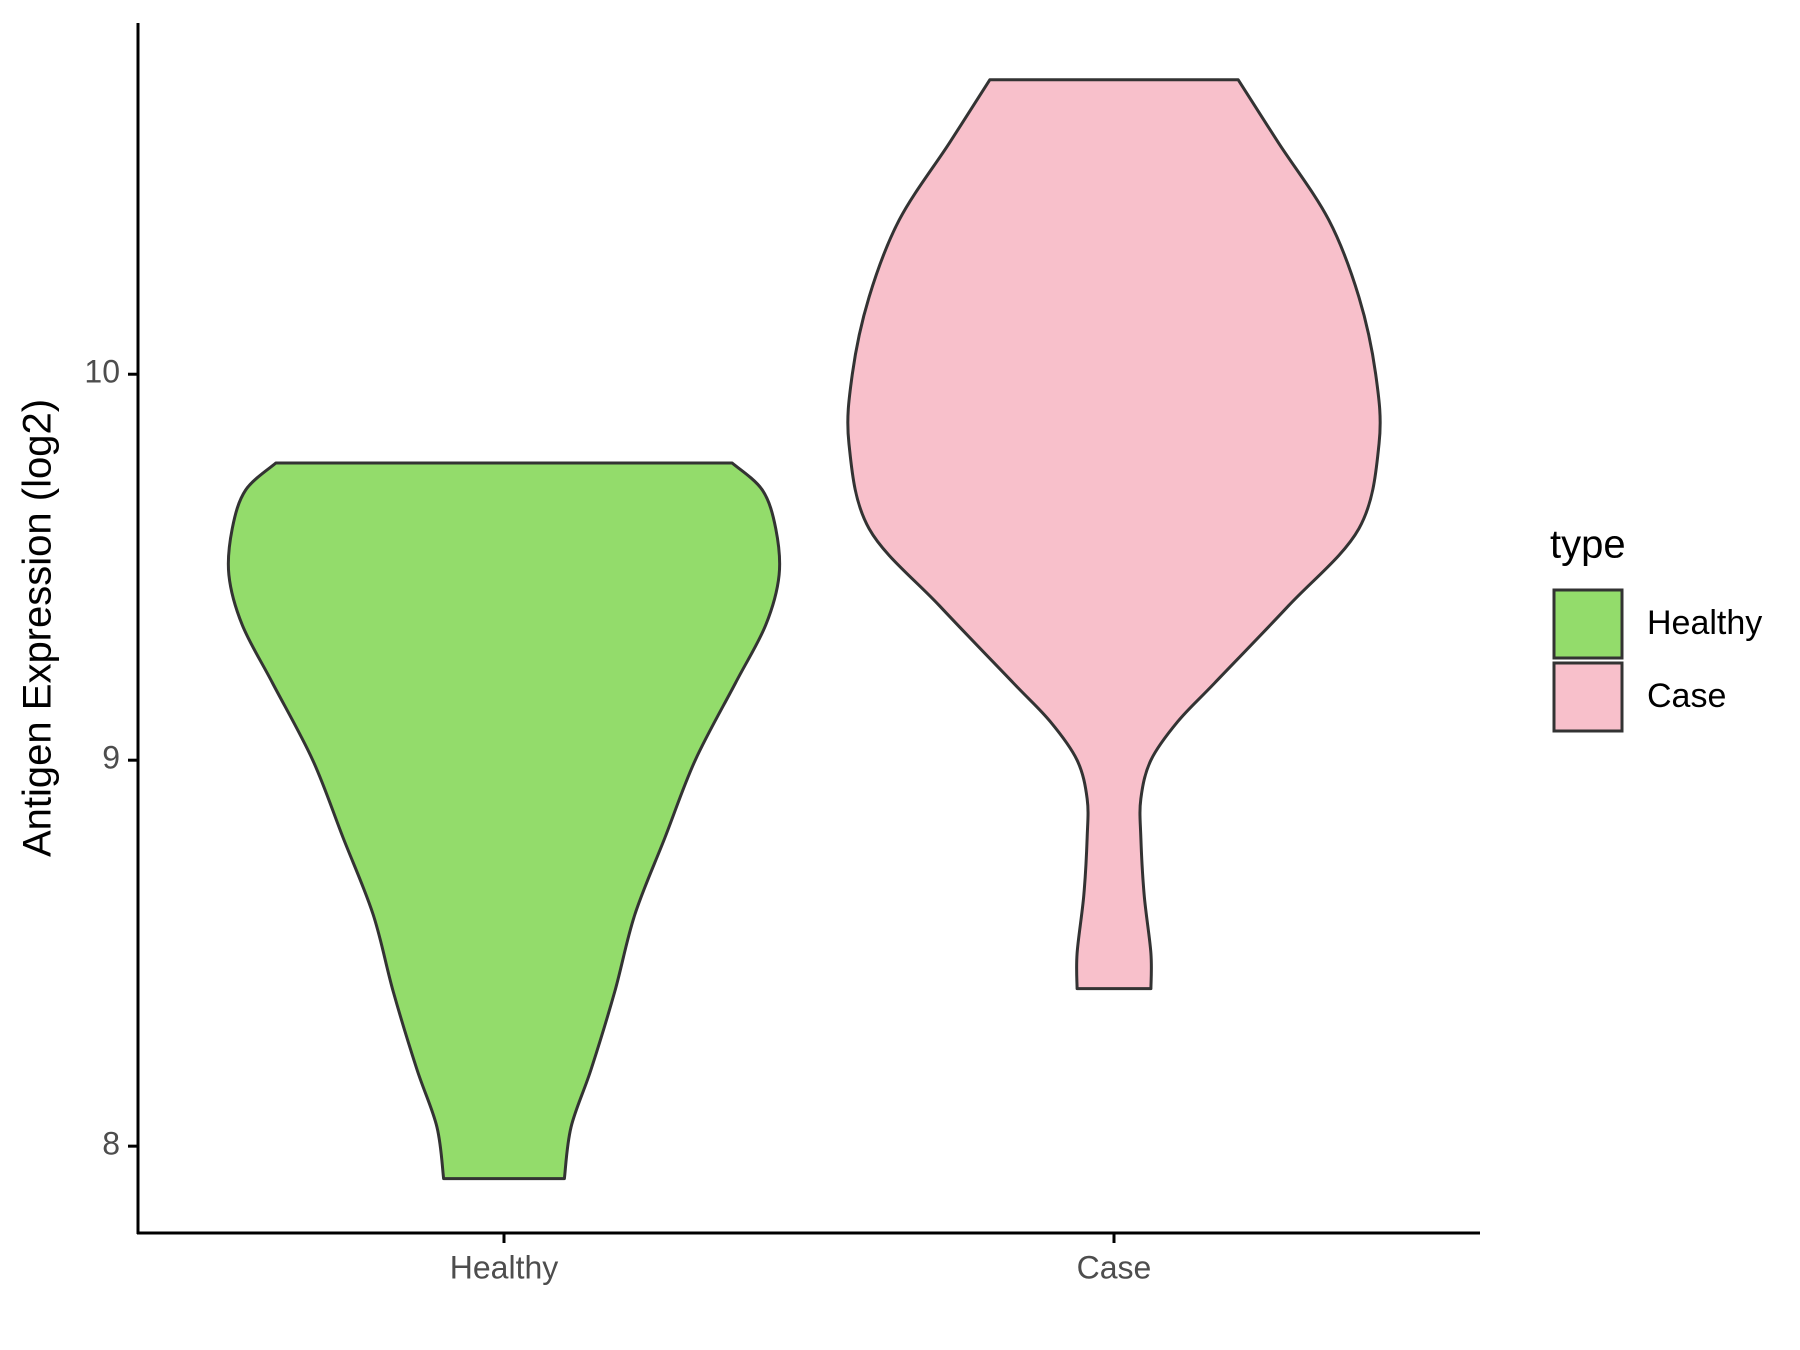 This screenshot has height=1350, width=1800. What do you see at coordinates (102, 372) in the screenshot?
I see `y-tick-label: 10` at bounding box center [102, 372].